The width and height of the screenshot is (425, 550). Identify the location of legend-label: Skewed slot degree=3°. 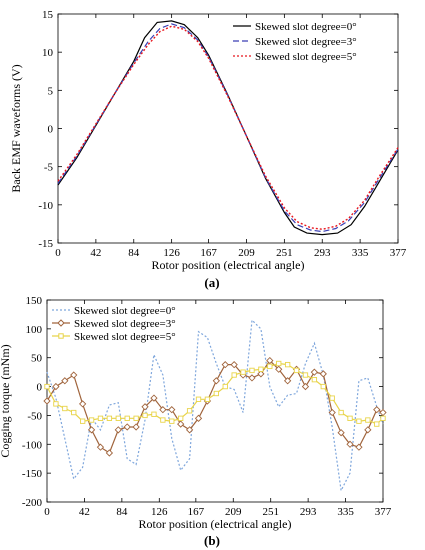
(306, 42).